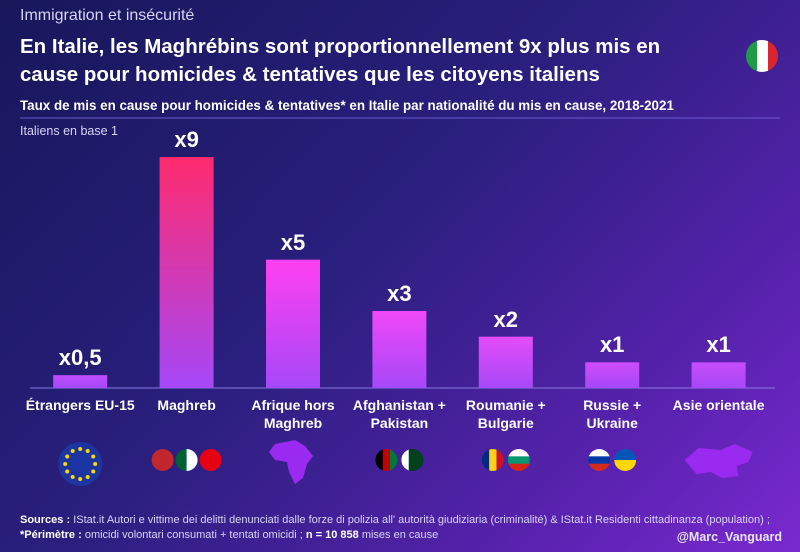  I want to click on x-tick-label: Étrangers EU-15, so click(80, 405).